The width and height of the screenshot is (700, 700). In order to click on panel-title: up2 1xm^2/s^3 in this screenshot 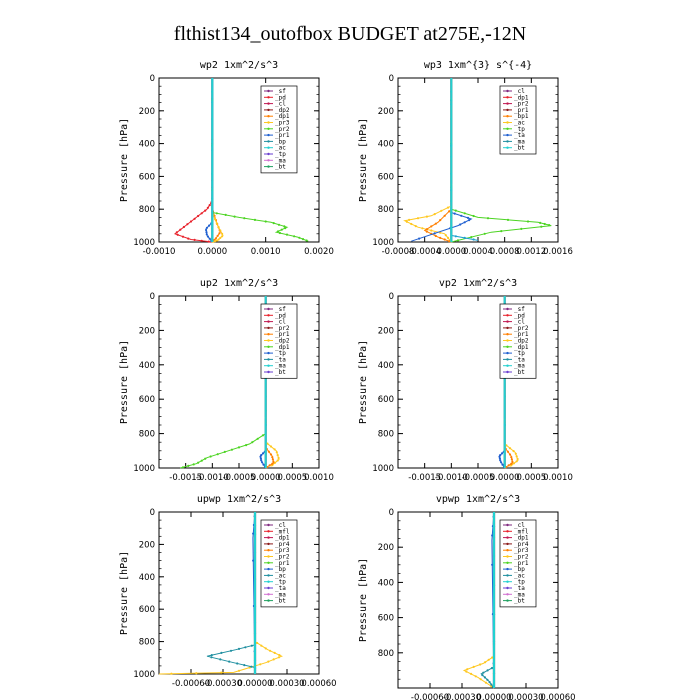, I will do `click(239, 283)`.